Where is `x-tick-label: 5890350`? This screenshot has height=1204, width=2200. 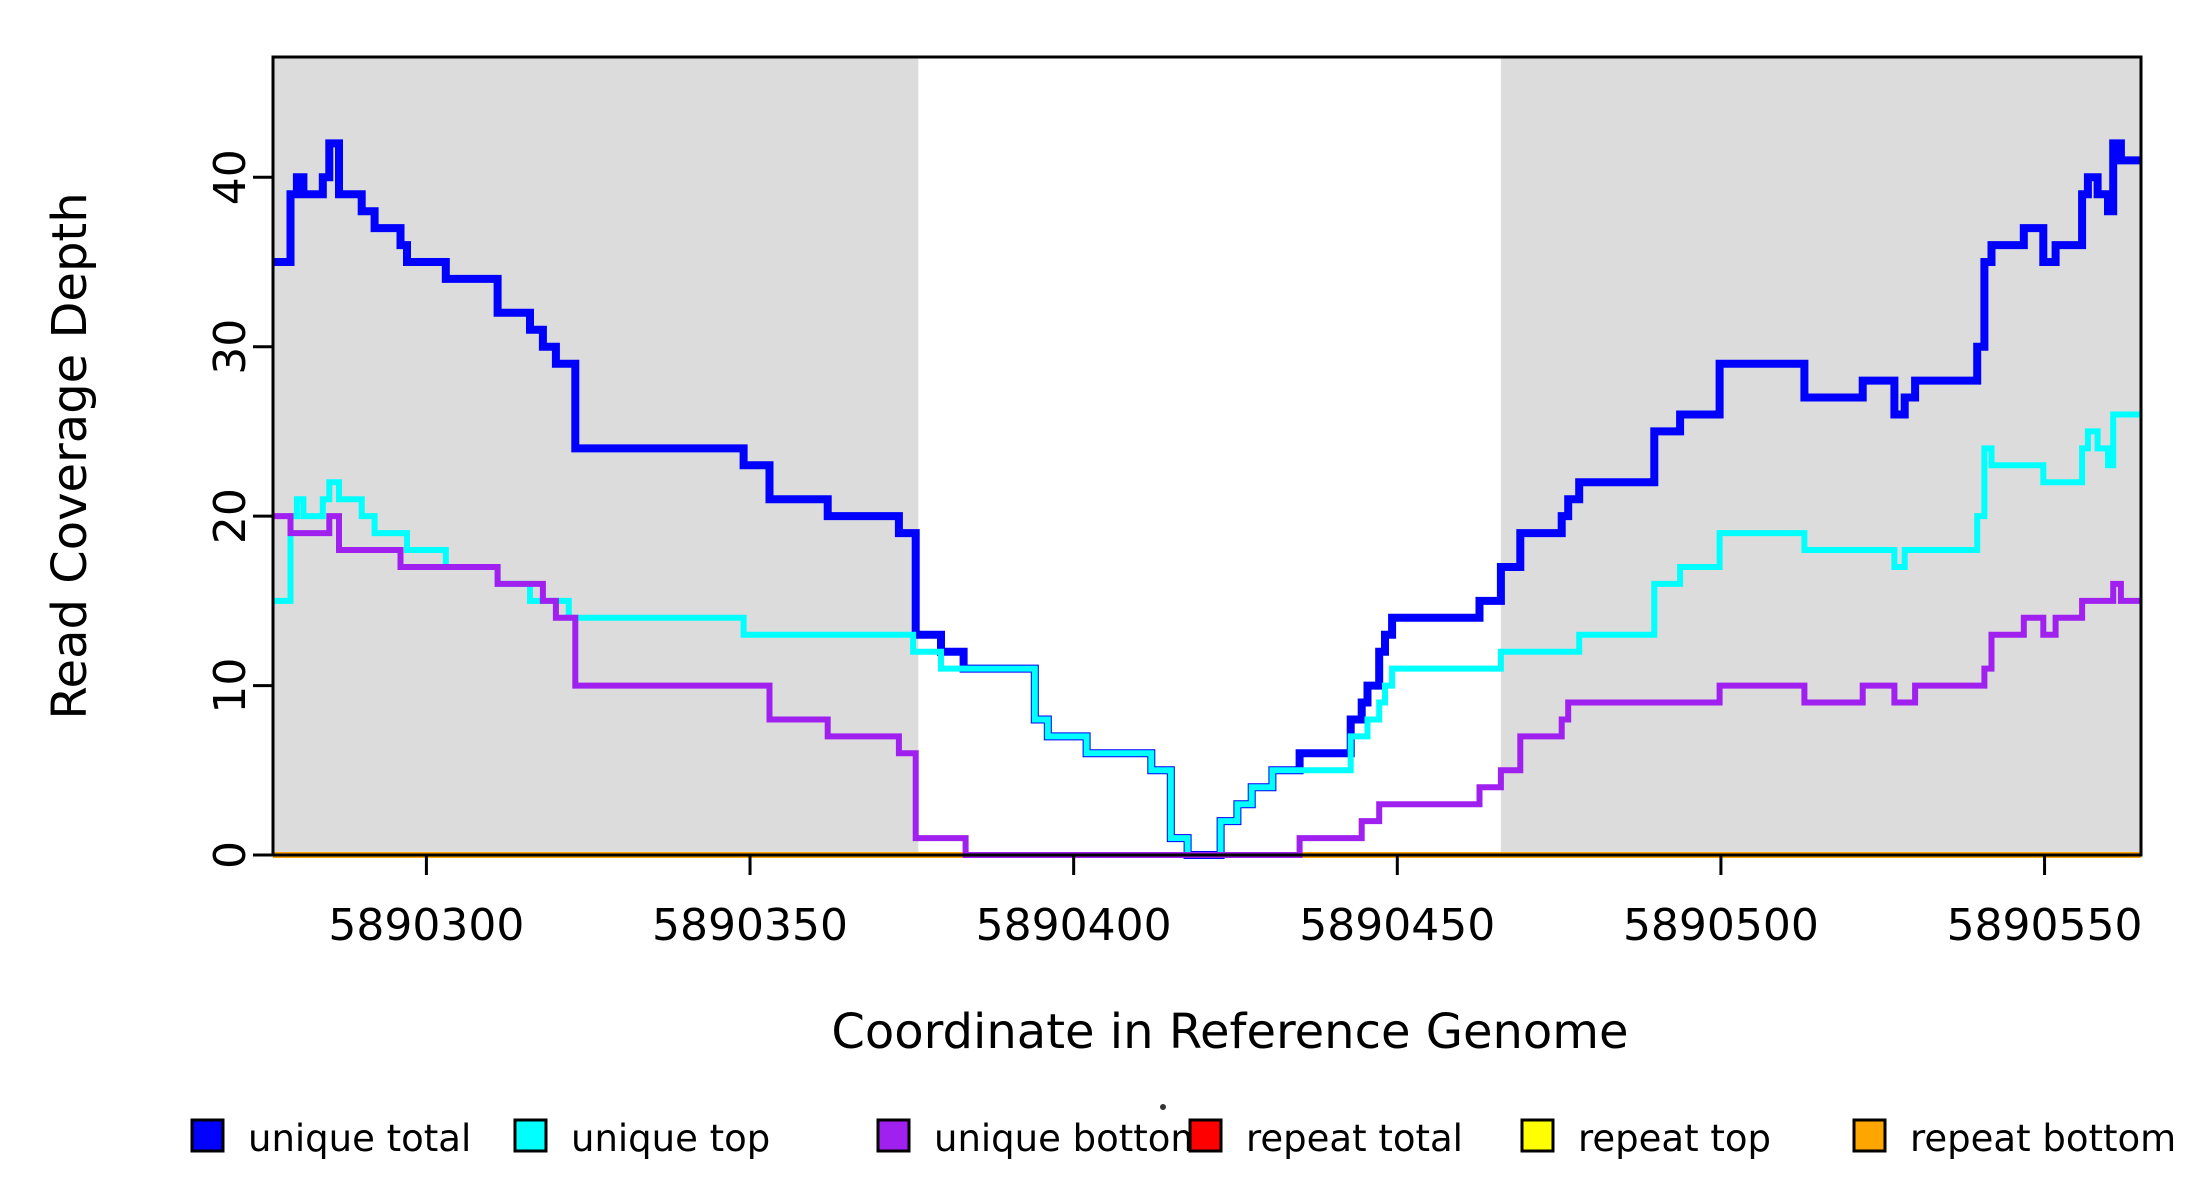 x-tick-label: 5890350 is located at coordinates (750, 925).